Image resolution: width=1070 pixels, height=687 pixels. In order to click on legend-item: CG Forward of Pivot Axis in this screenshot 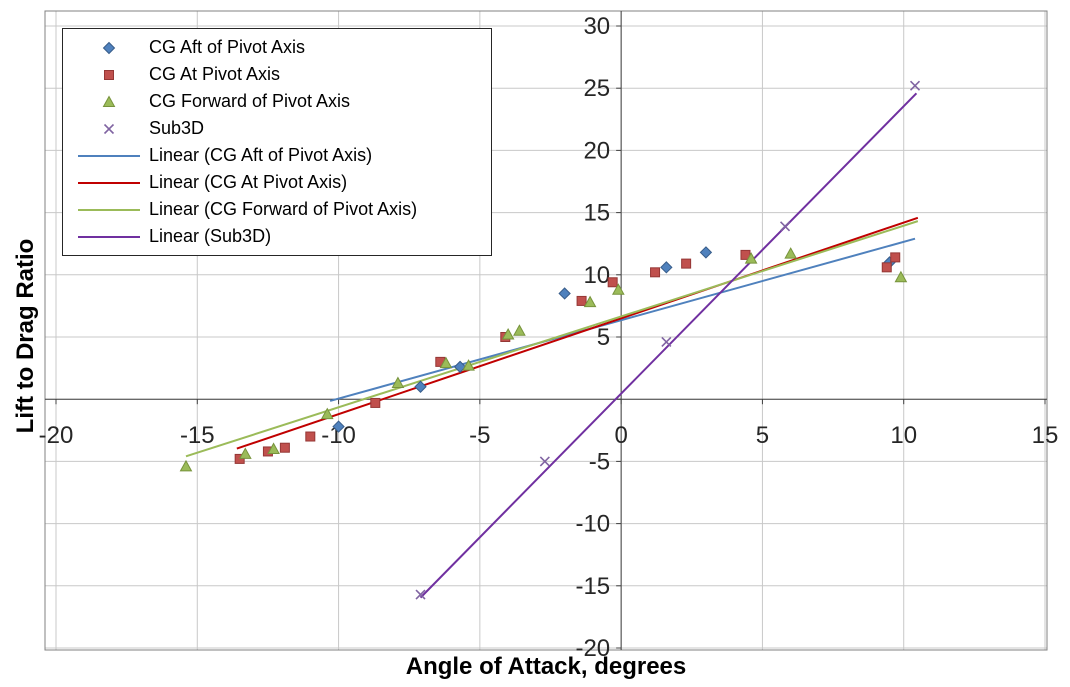, I will do `click(277, 101)`.